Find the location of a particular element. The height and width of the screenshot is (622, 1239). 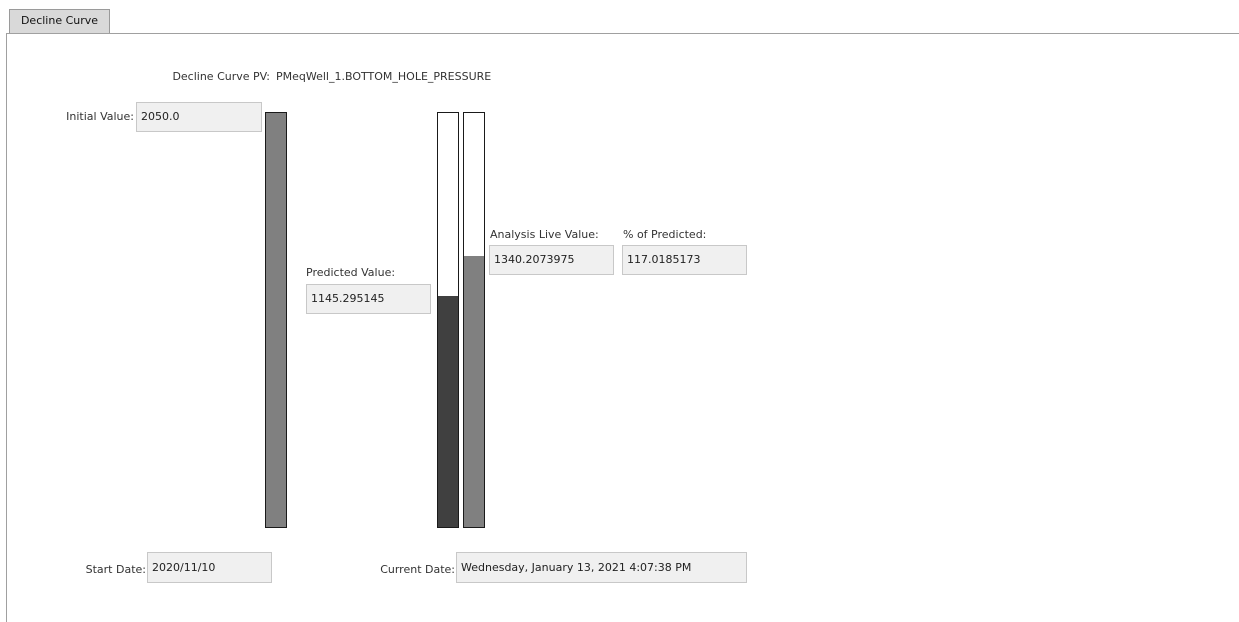

content-left-border is located at coordinates (6, 327).